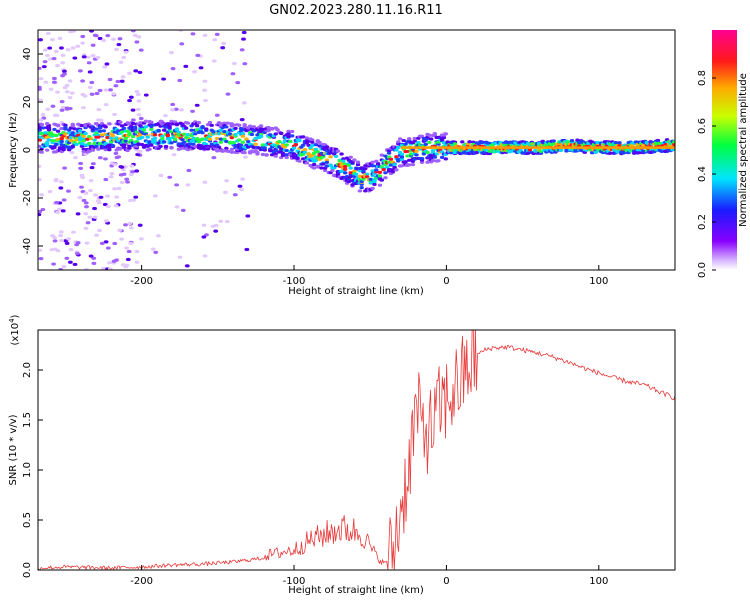 Image resolution: width=750 pixels, height=600 pixels. What do you see at coordinates (27, 198) in the screenshot?
I see `spectrogram-y-tick-label: -20` at bounding box center [27, 198].